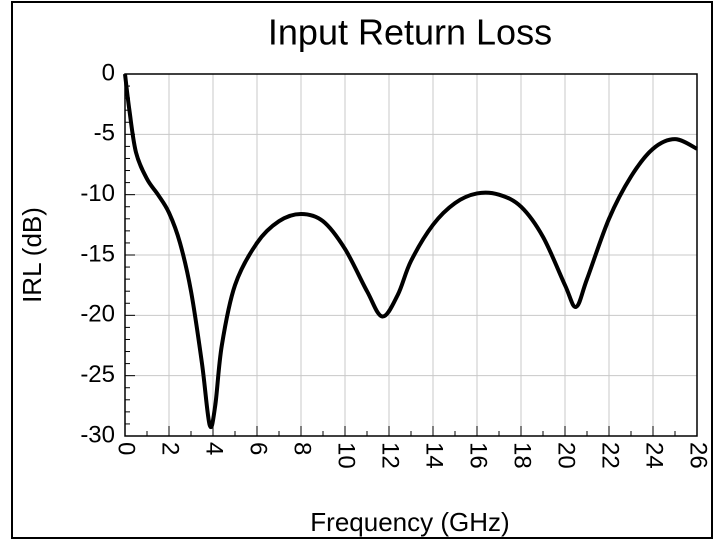 This screenshot has height=541, width=725. Describe the element at coordinates (104, 133) in the screenshot. I see `y-tick-label: -5` at that location.